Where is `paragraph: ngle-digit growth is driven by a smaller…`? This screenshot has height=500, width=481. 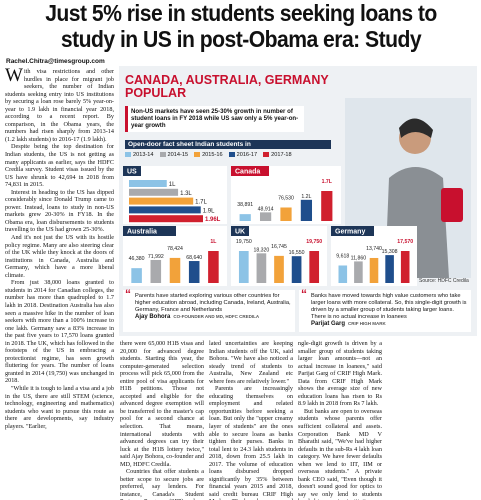
paragraph: ngle-digit growth is driven by a smaller… is located at coordinates (340, 374).